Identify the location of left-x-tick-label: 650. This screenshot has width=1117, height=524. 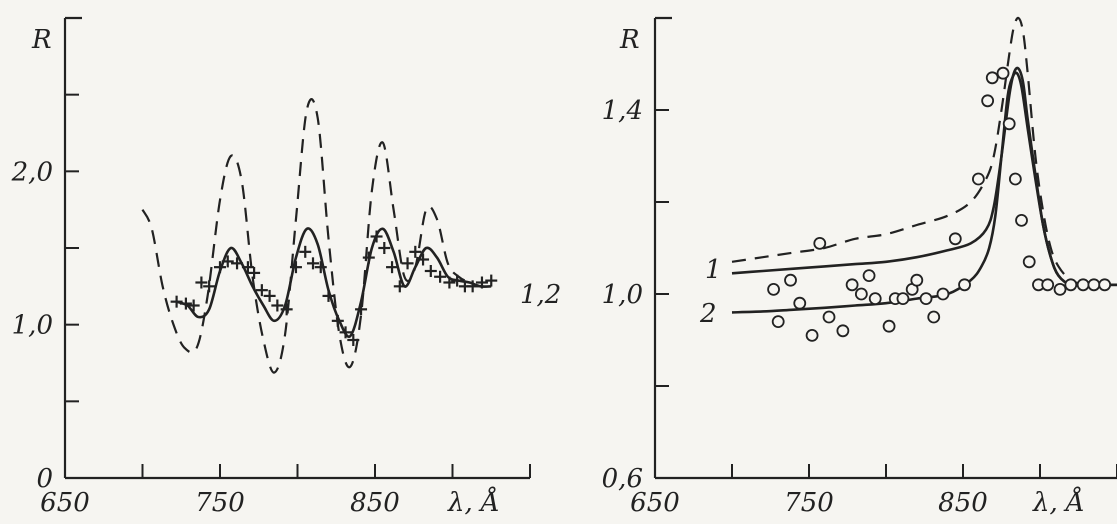
(65, 503).